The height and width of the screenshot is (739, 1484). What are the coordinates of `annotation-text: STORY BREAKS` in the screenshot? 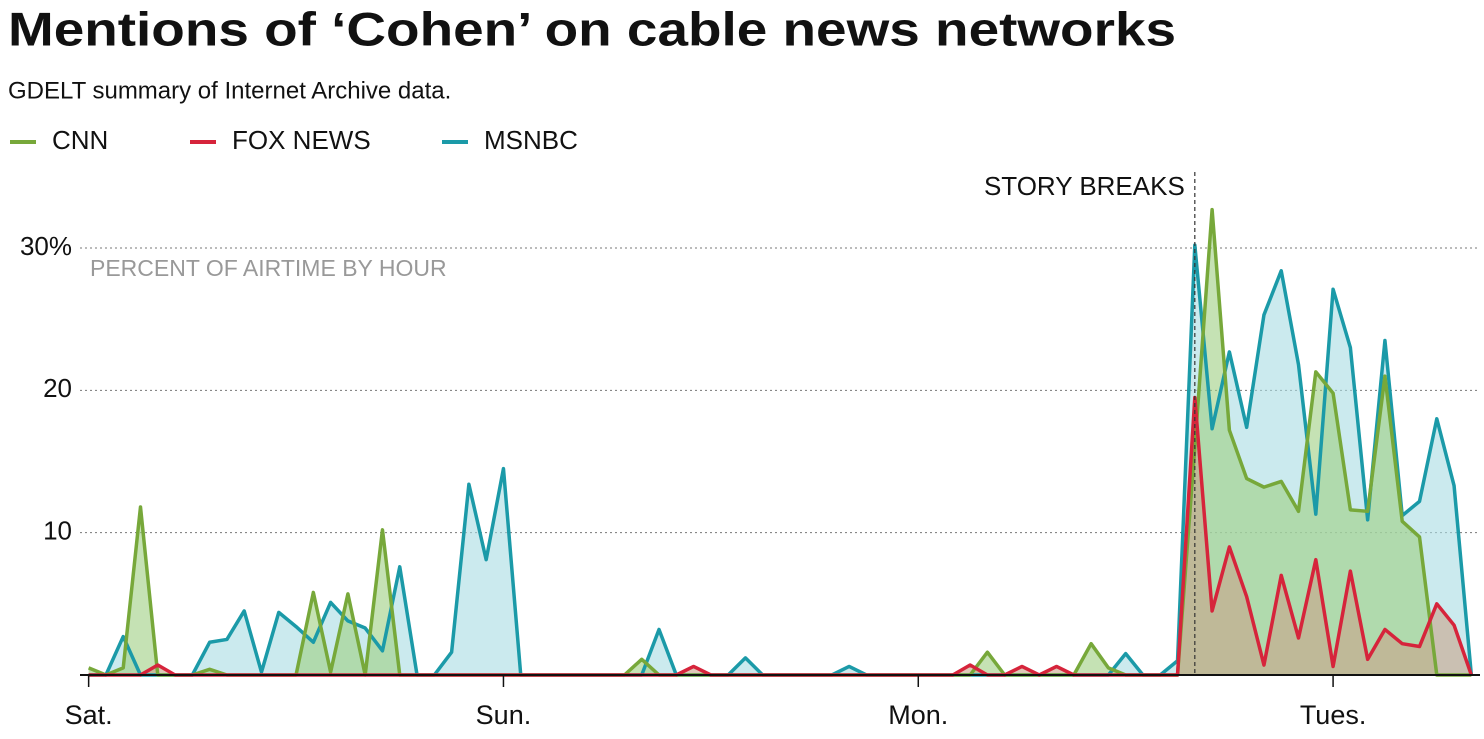 It's located at (1084, 186).